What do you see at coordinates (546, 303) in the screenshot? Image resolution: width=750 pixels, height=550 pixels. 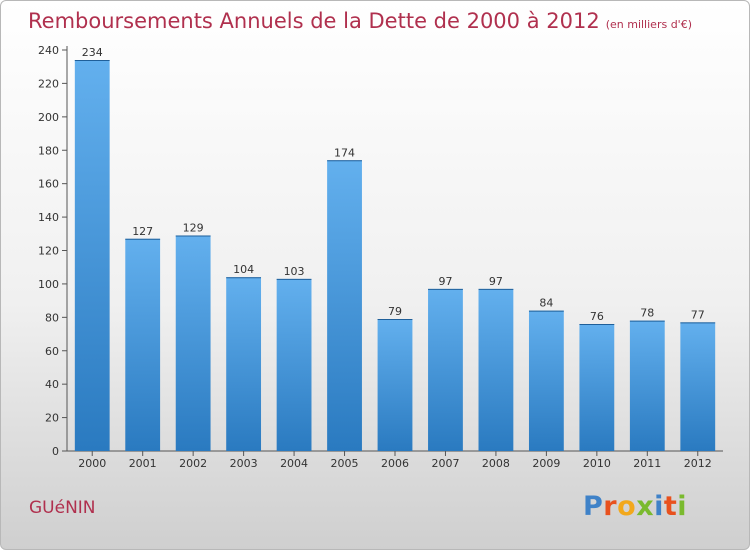 I see `bar-value-label: 84` at bounding box center [546, 303].